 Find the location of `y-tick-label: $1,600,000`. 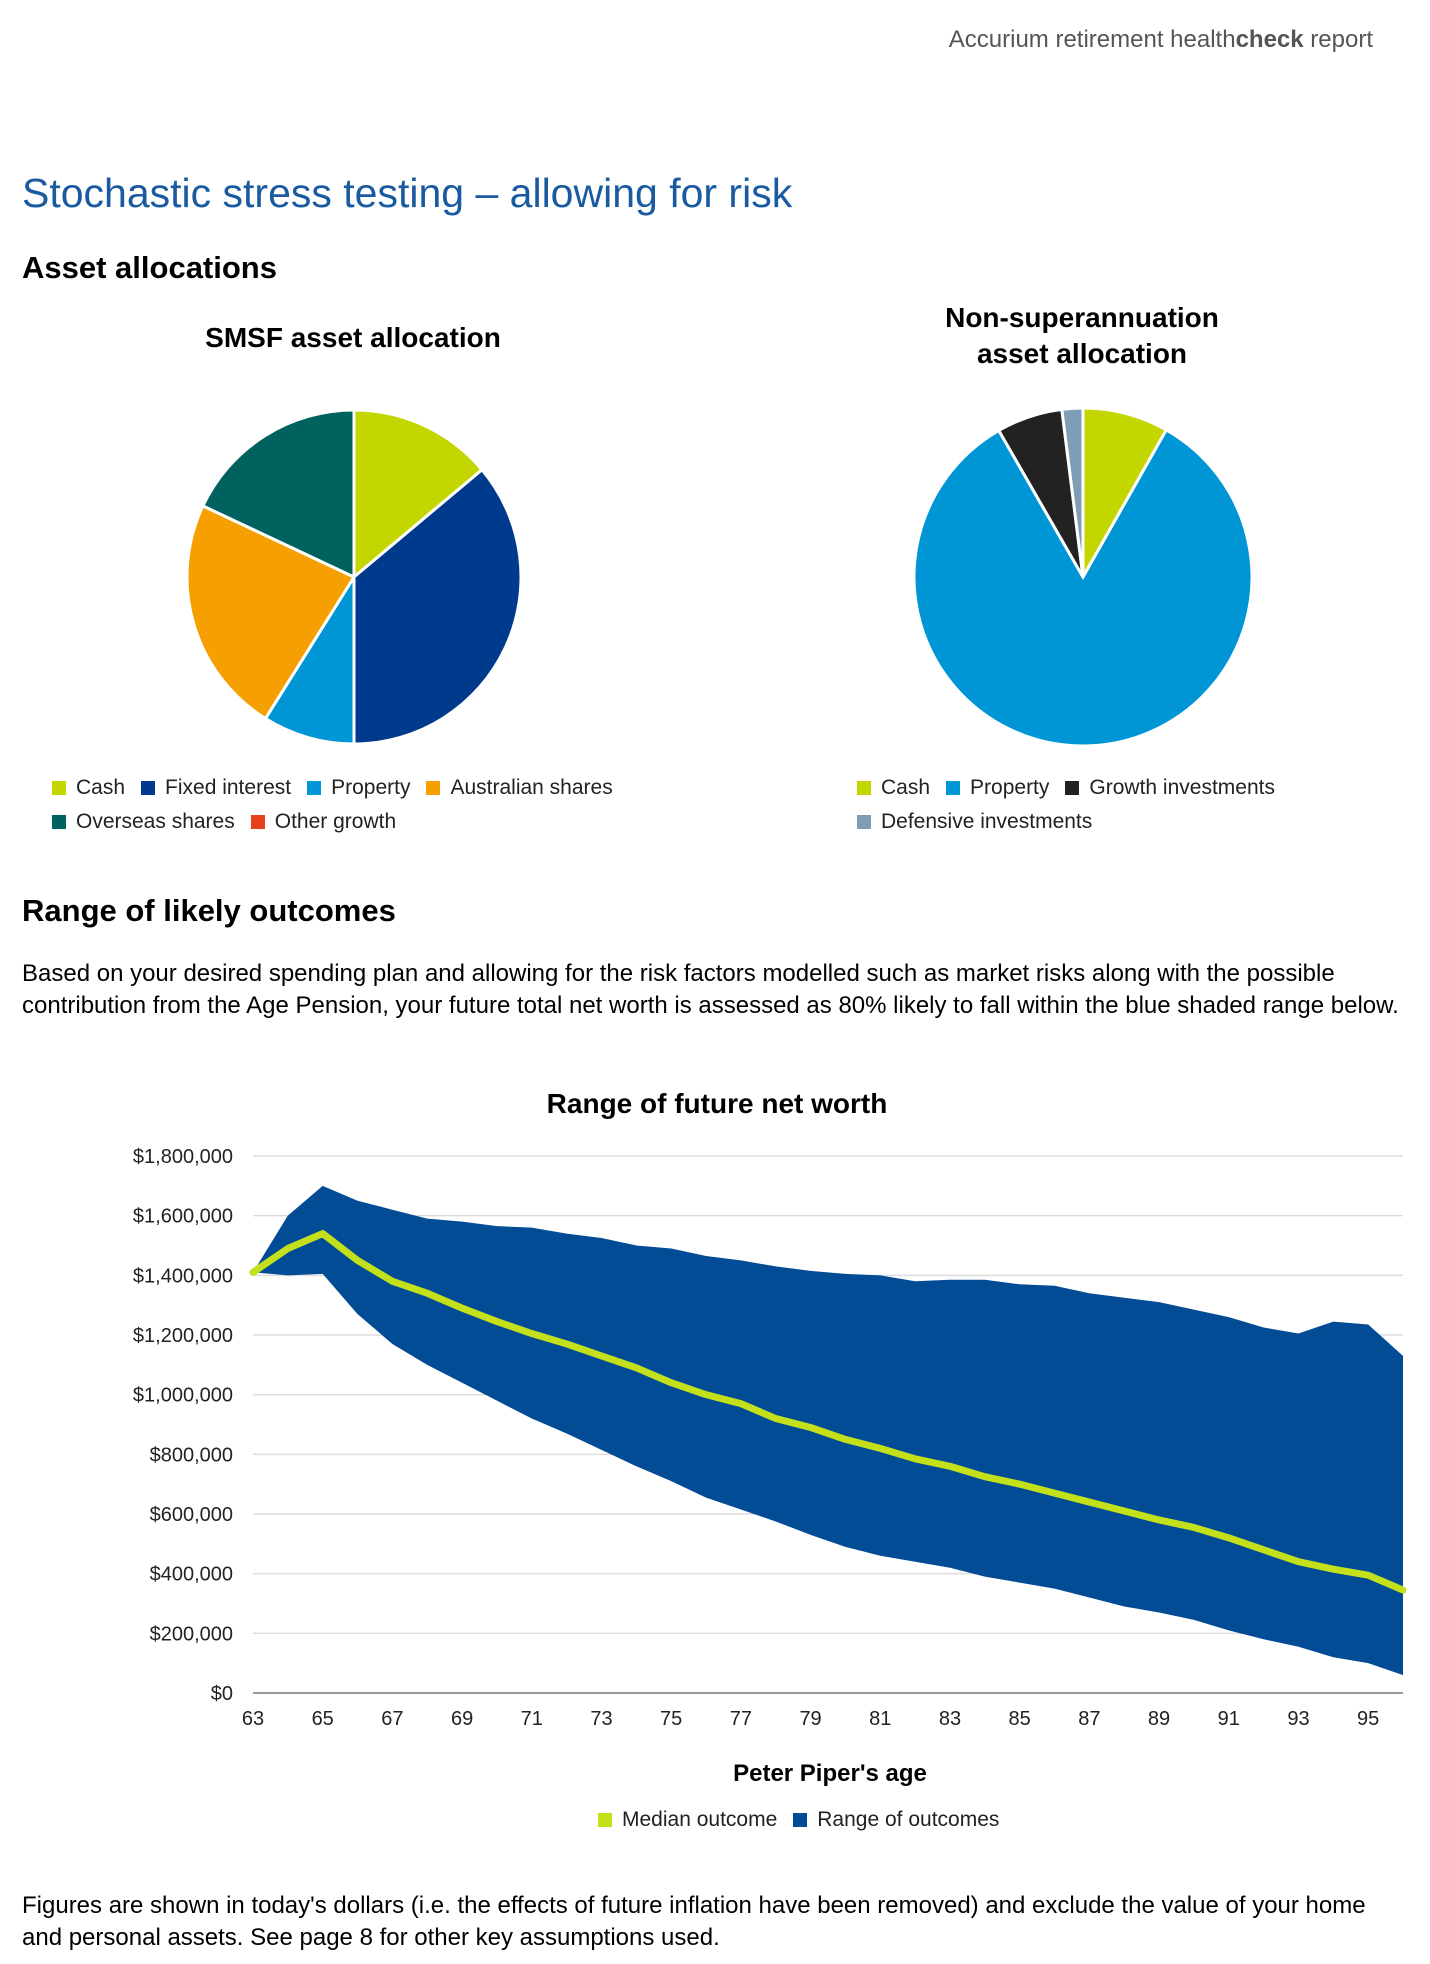

y-tick-label: $1,600,000 is located at coordinates (183, 1217).